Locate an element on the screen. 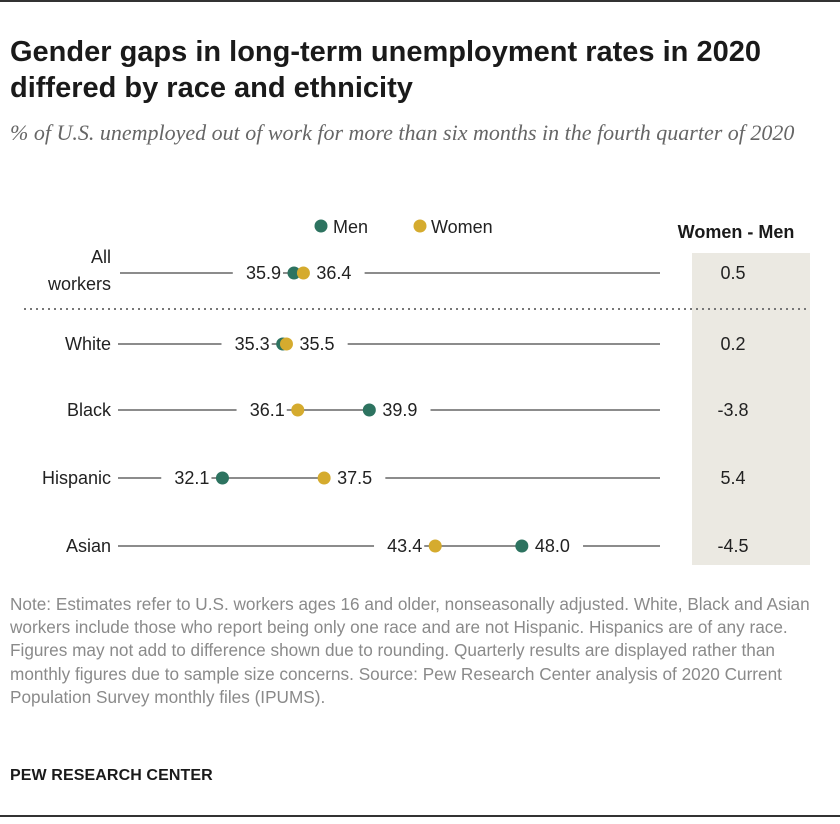 The image size is (840, 824). difference-column-background is located at coordinates (751, 409).